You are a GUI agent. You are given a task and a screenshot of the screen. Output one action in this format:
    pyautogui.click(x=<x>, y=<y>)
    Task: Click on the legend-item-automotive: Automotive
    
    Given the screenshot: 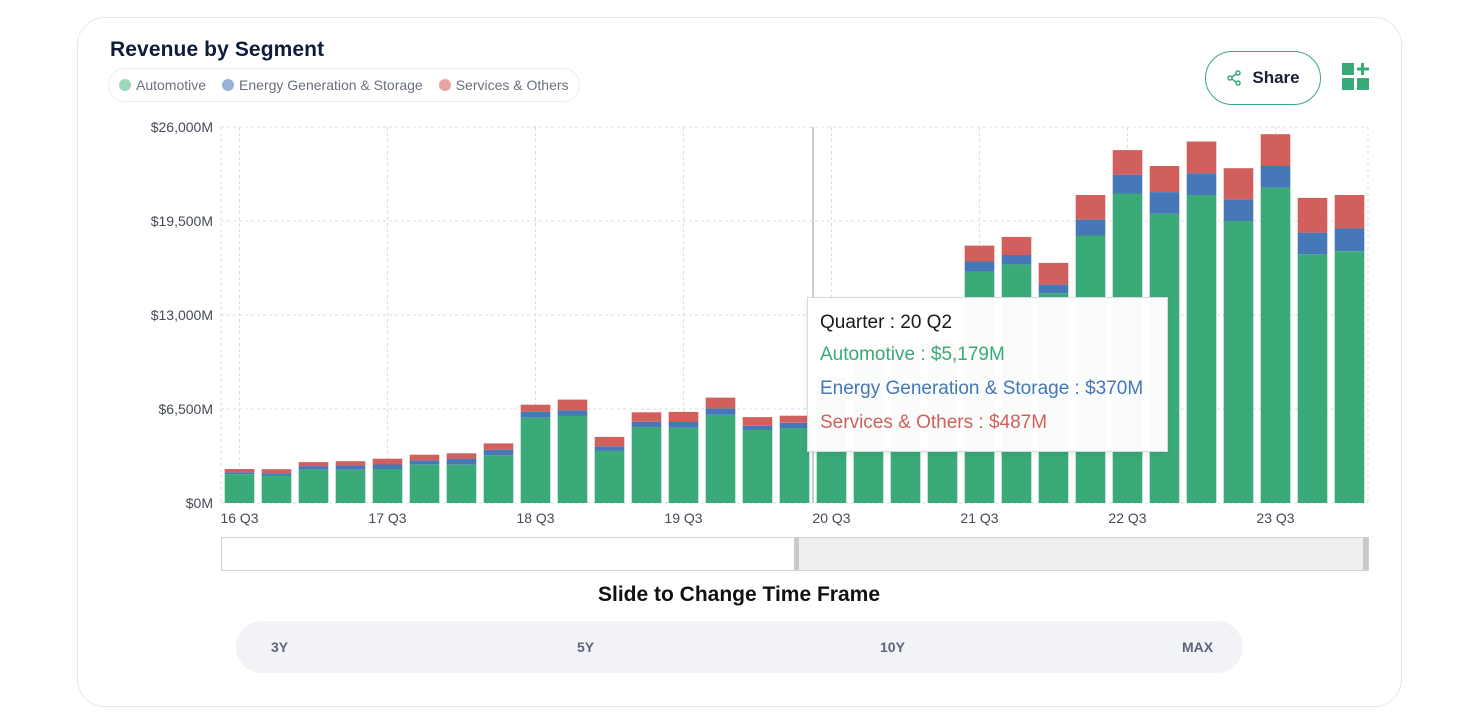 What is the action you would take?
    pyautogui.click(x=162, y=85)
    